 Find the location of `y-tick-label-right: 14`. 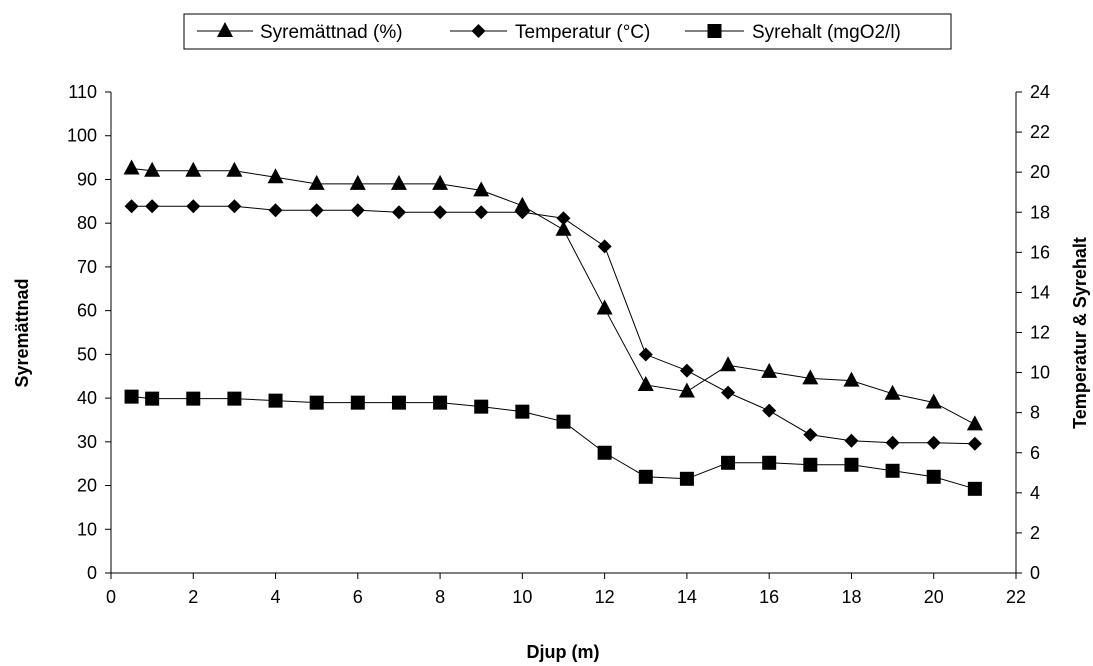

y-tick-label-right: 14 is located at coordinates (1040, 292).